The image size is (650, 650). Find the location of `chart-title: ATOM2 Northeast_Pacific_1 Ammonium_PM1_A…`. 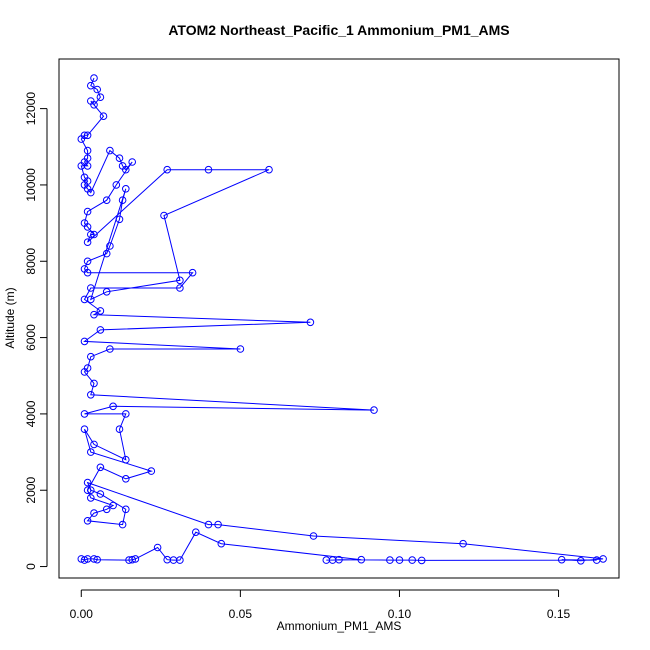

chart-title: ATOM2 Northeast_Pacific_1 Ammonium_PM1_A… is located at coordinates (338, 30).